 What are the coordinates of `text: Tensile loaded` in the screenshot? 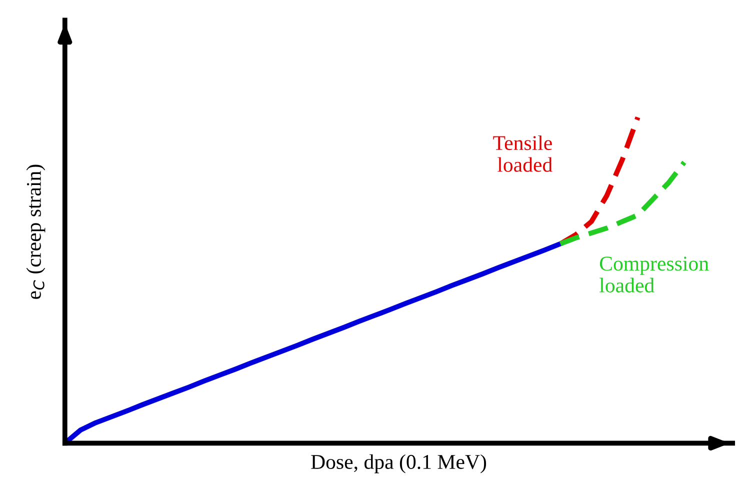 It's located at (522, 153).